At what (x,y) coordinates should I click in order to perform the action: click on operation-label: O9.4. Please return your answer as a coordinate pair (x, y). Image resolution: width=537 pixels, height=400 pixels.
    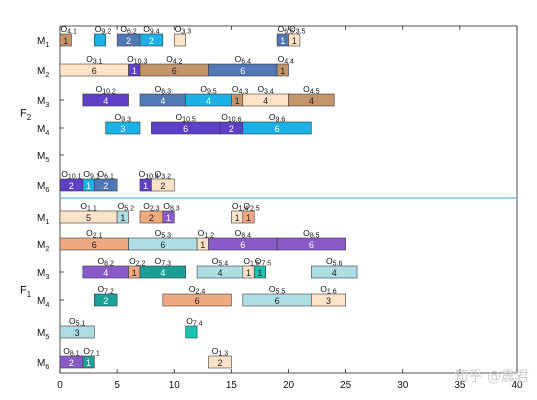
    Looking at the image, I should click on (151, 30).